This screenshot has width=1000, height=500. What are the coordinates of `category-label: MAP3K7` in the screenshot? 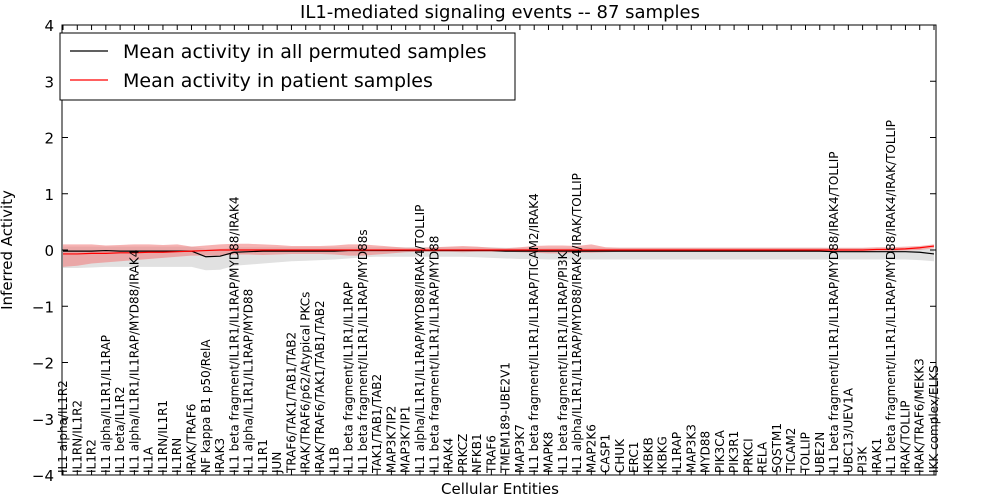 It's located at (520, 448).